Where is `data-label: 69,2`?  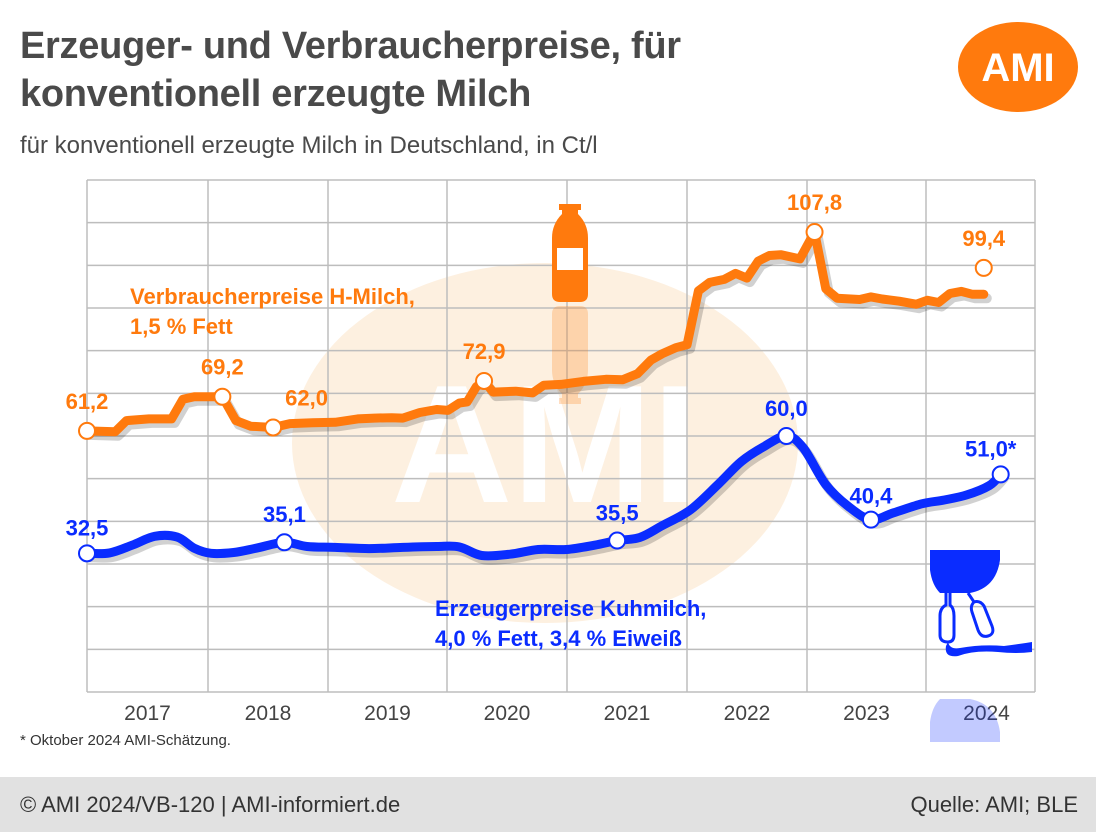
data-label: 69,2 is located at coordinates (222, 367).